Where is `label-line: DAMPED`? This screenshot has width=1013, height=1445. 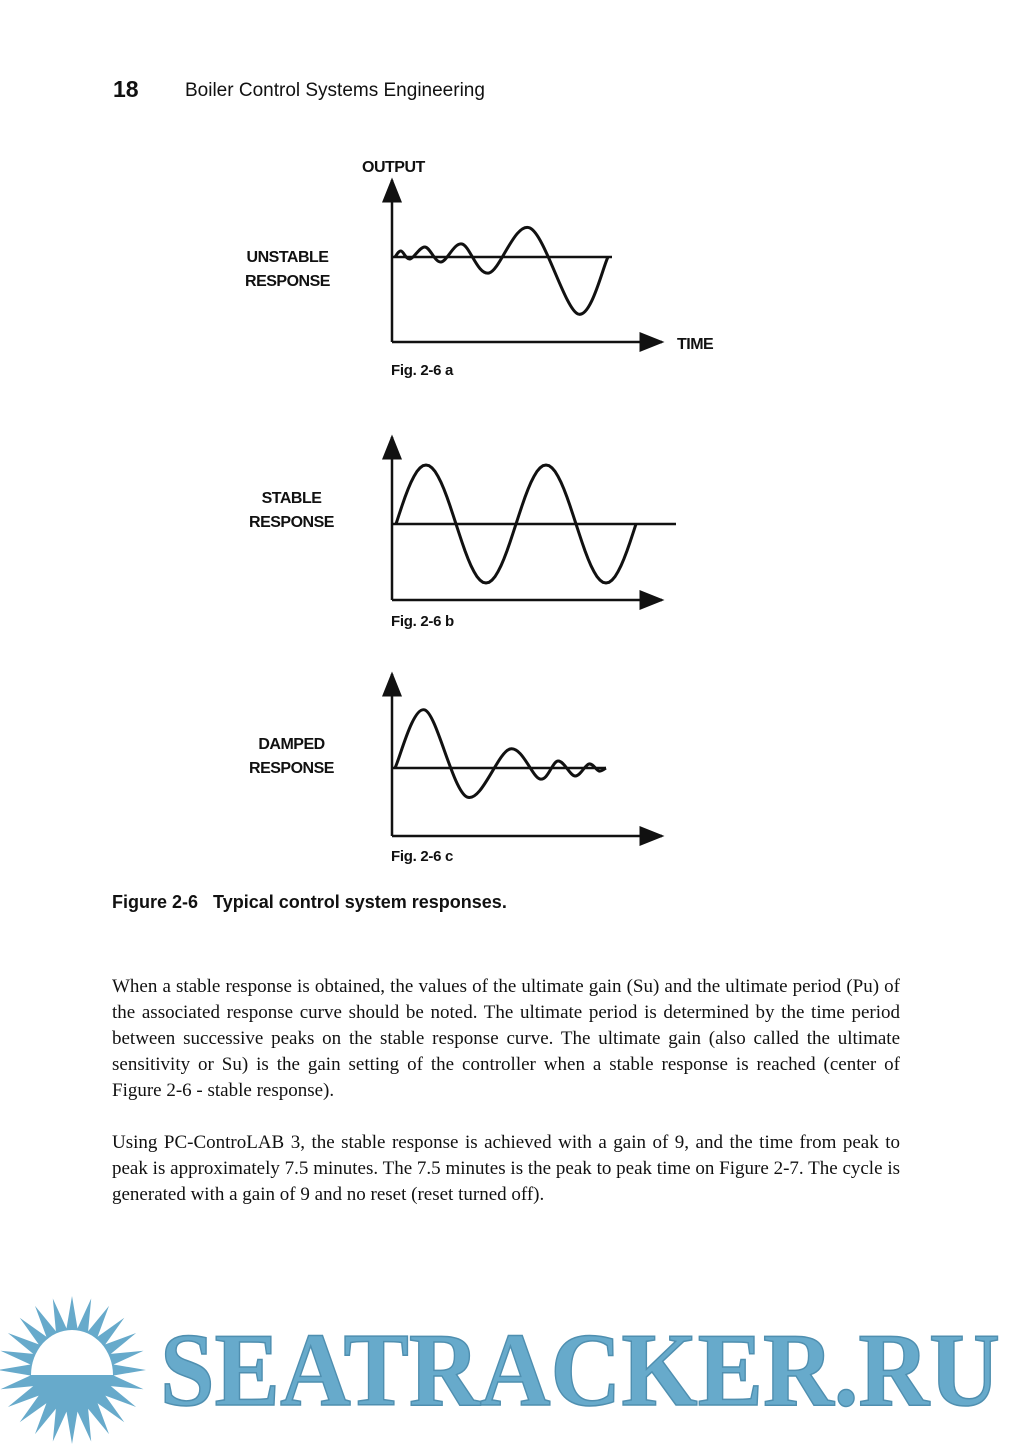 label-line: DAMPED is located at coordinates (291, 744).